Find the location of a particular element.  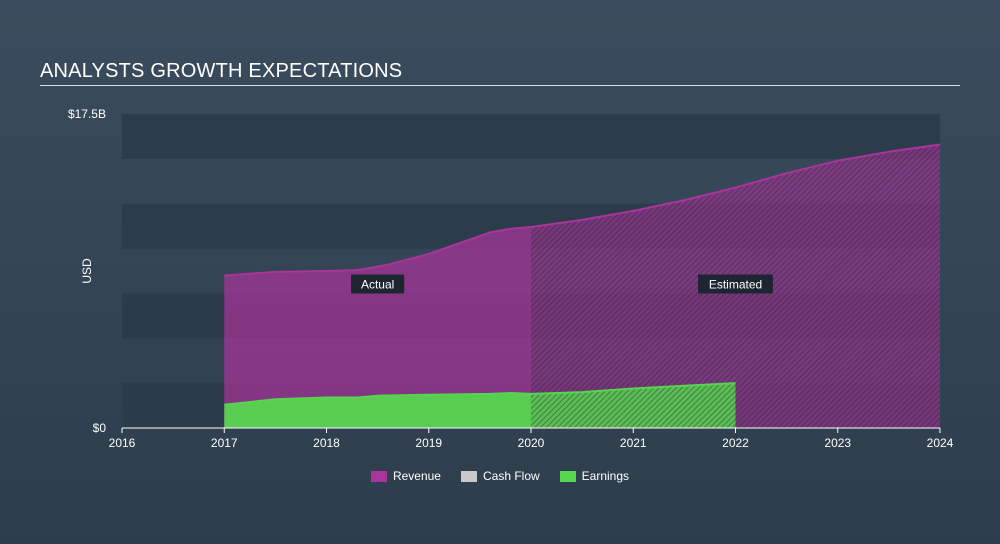

annotation-estimated: Estimated is located at coordinates (735, 284).